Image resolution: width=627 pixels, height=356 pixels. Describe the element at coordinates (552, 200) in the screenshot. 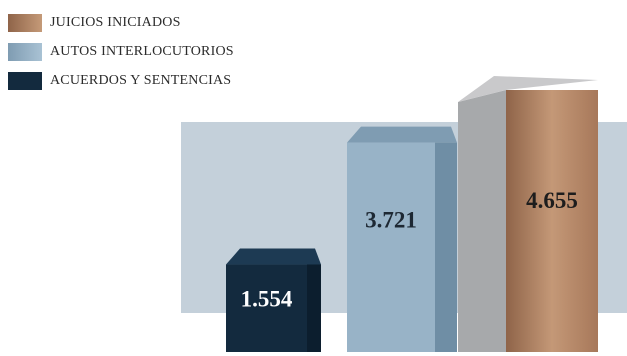

I see `bar-value-label-juicios-iniciados: 4.655` at that location.